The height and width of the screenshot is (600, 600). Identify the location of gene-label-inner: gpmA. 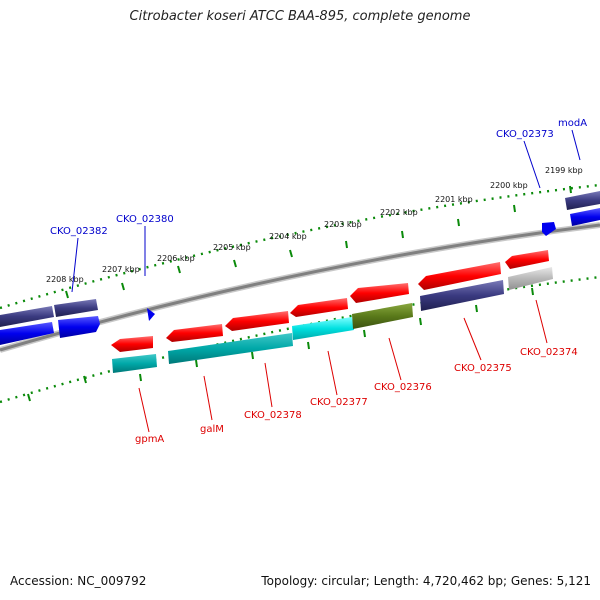
(149, 439).